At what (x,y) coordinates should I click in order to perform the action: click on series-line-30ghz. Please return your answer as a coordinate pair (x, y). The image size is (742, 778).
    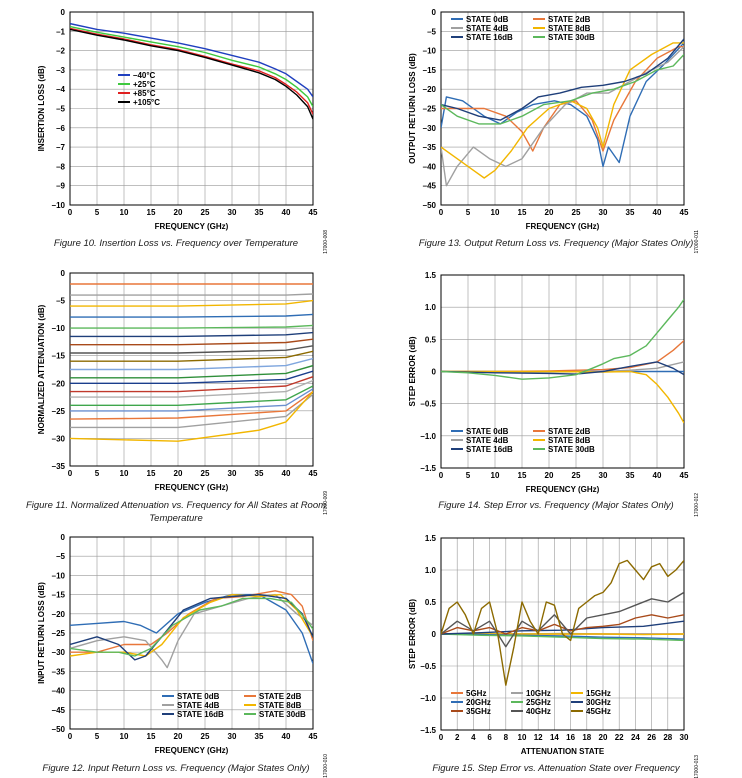
    Looking at the image, I should click on (562, 627).